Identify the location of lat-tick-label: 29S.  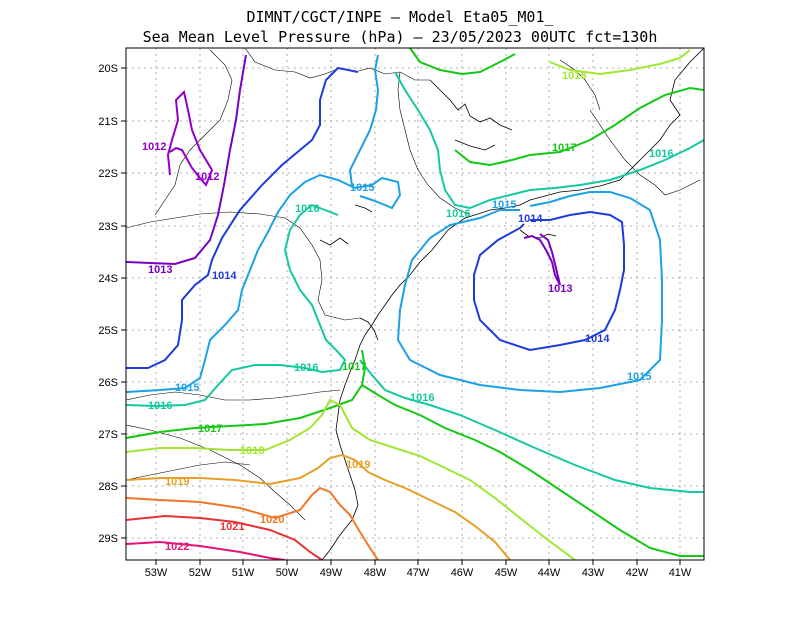
(108, 539).